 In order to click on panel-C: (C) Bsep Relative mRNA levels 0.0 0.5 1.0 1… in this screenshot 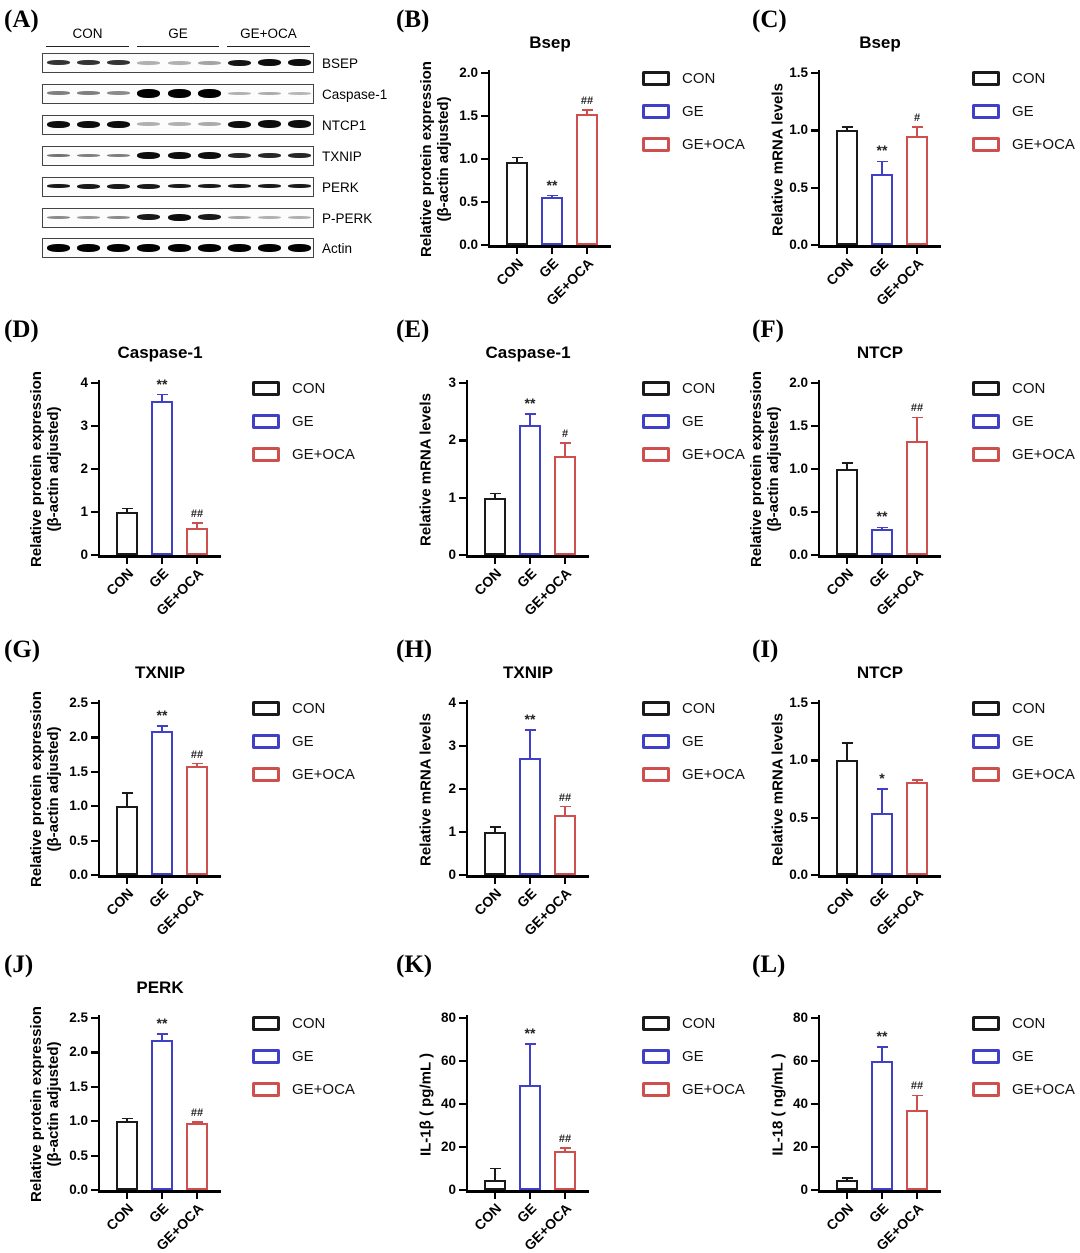, I will do `click(900, 155)`.